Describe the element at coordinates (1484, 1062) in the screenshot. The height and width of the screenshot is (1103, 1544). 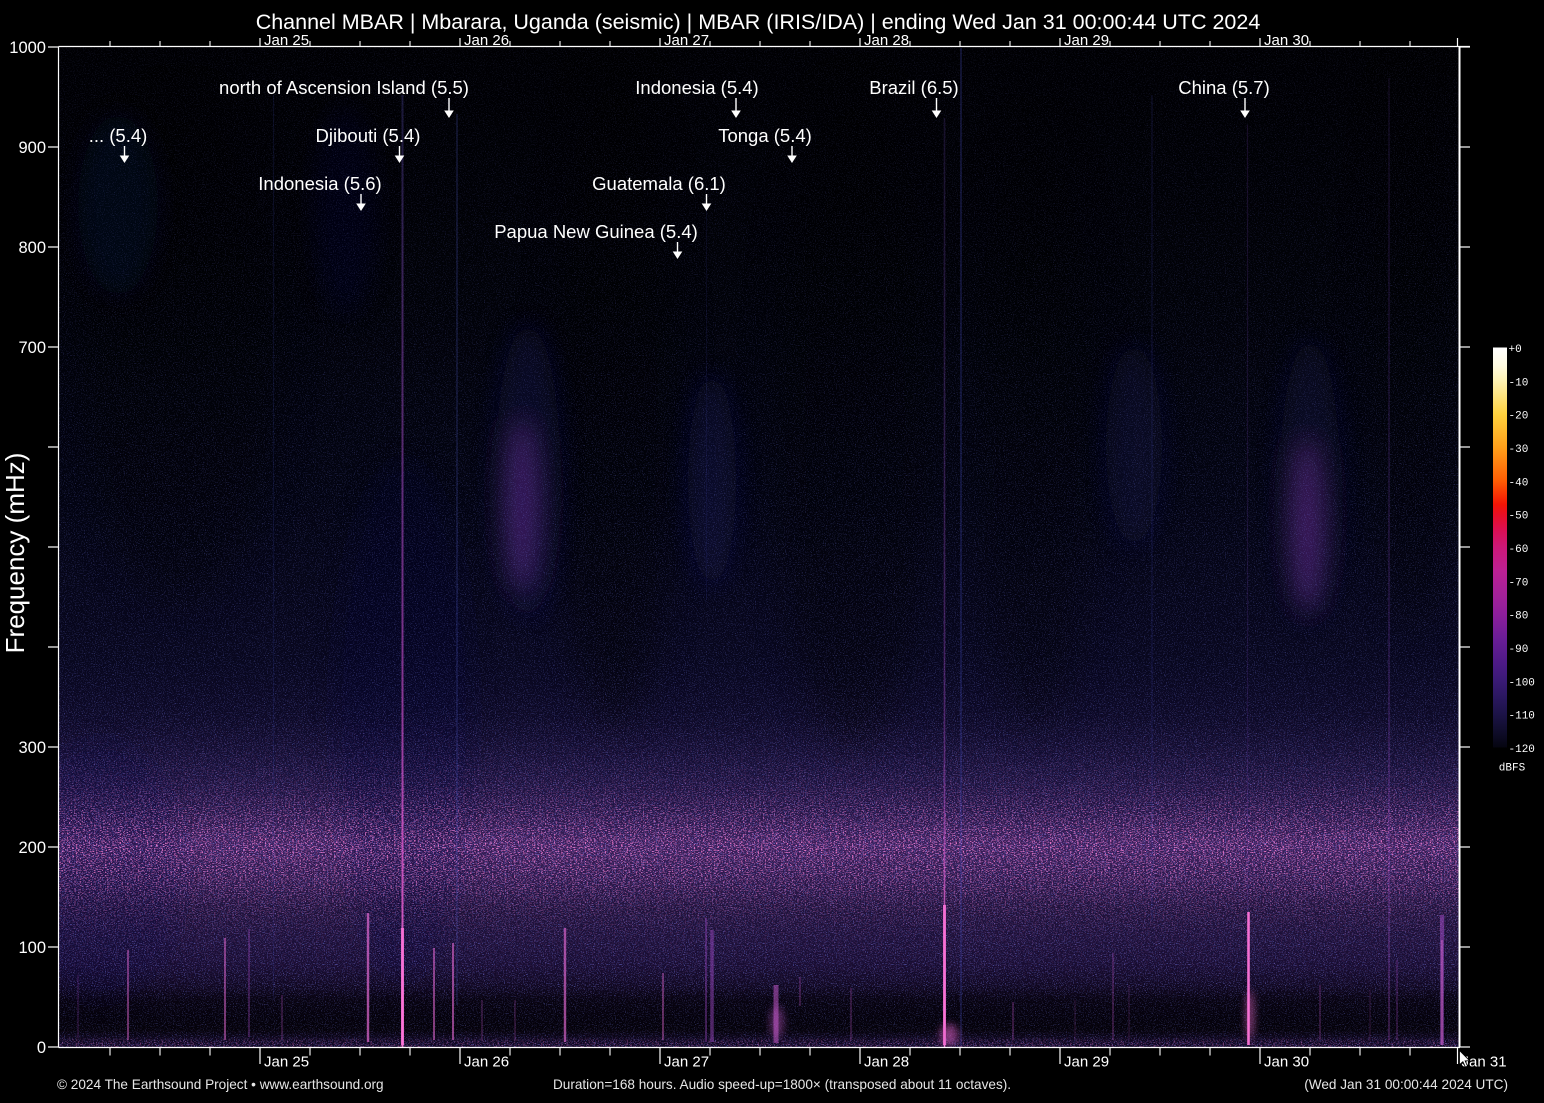
I see `x-tick-label-bottom: Jan 31` at that location.